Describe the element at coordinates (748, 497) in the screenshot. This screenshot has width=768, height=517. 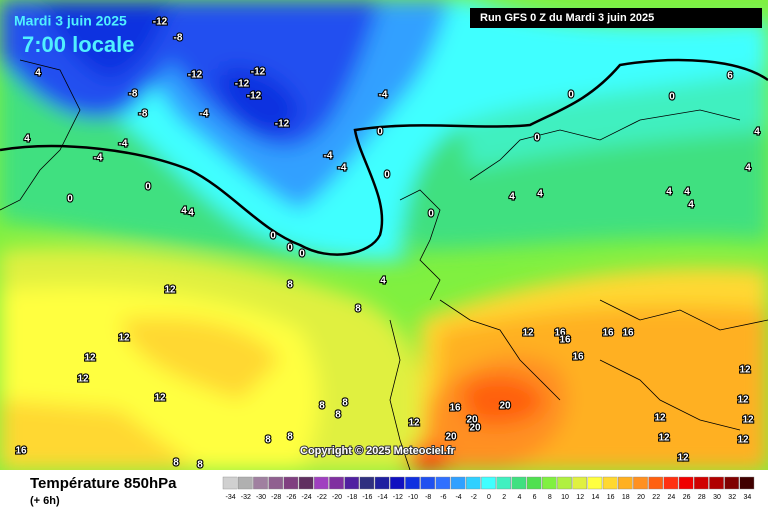
I see `legend-label: 34` at that location.